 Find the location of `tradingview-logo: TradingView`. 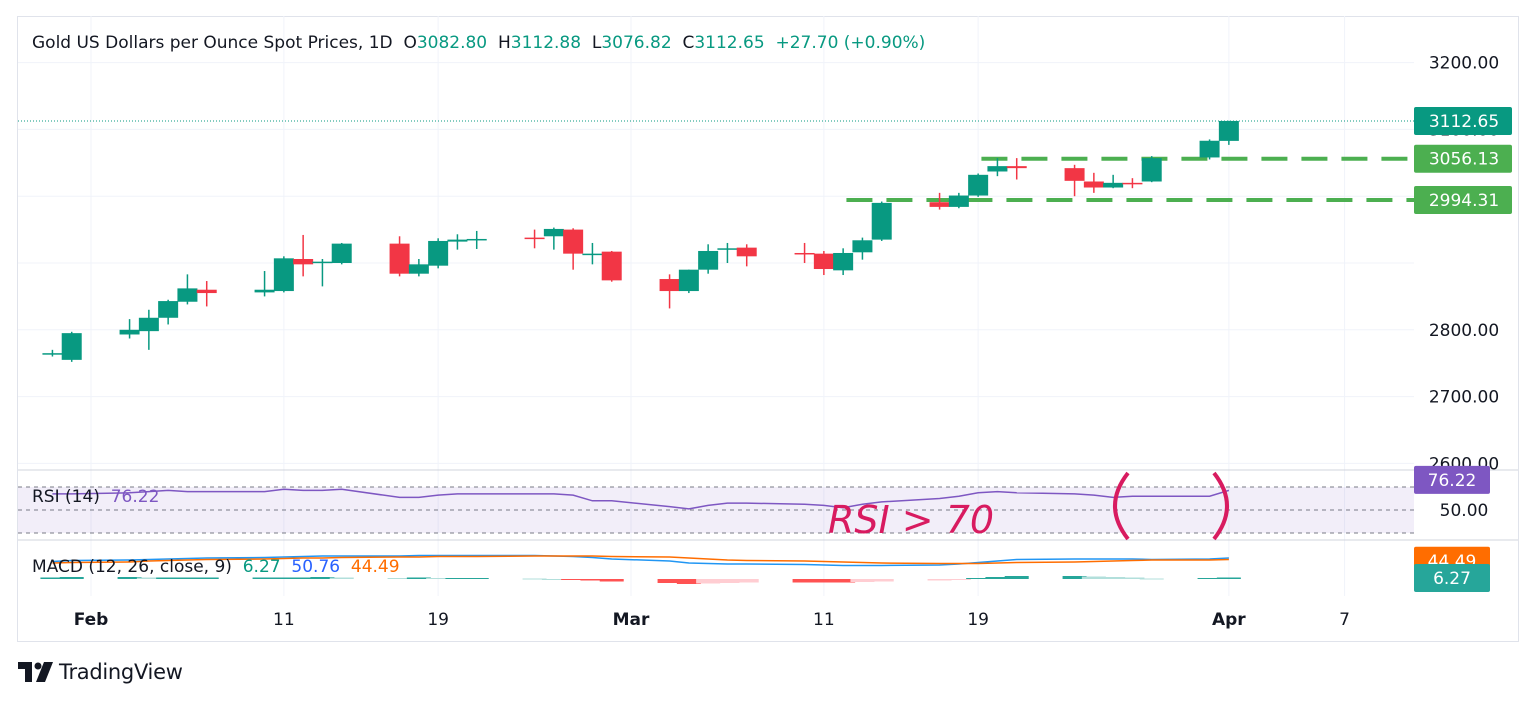

tradingview-logo: TradingView is located at coordinates (100, 672).